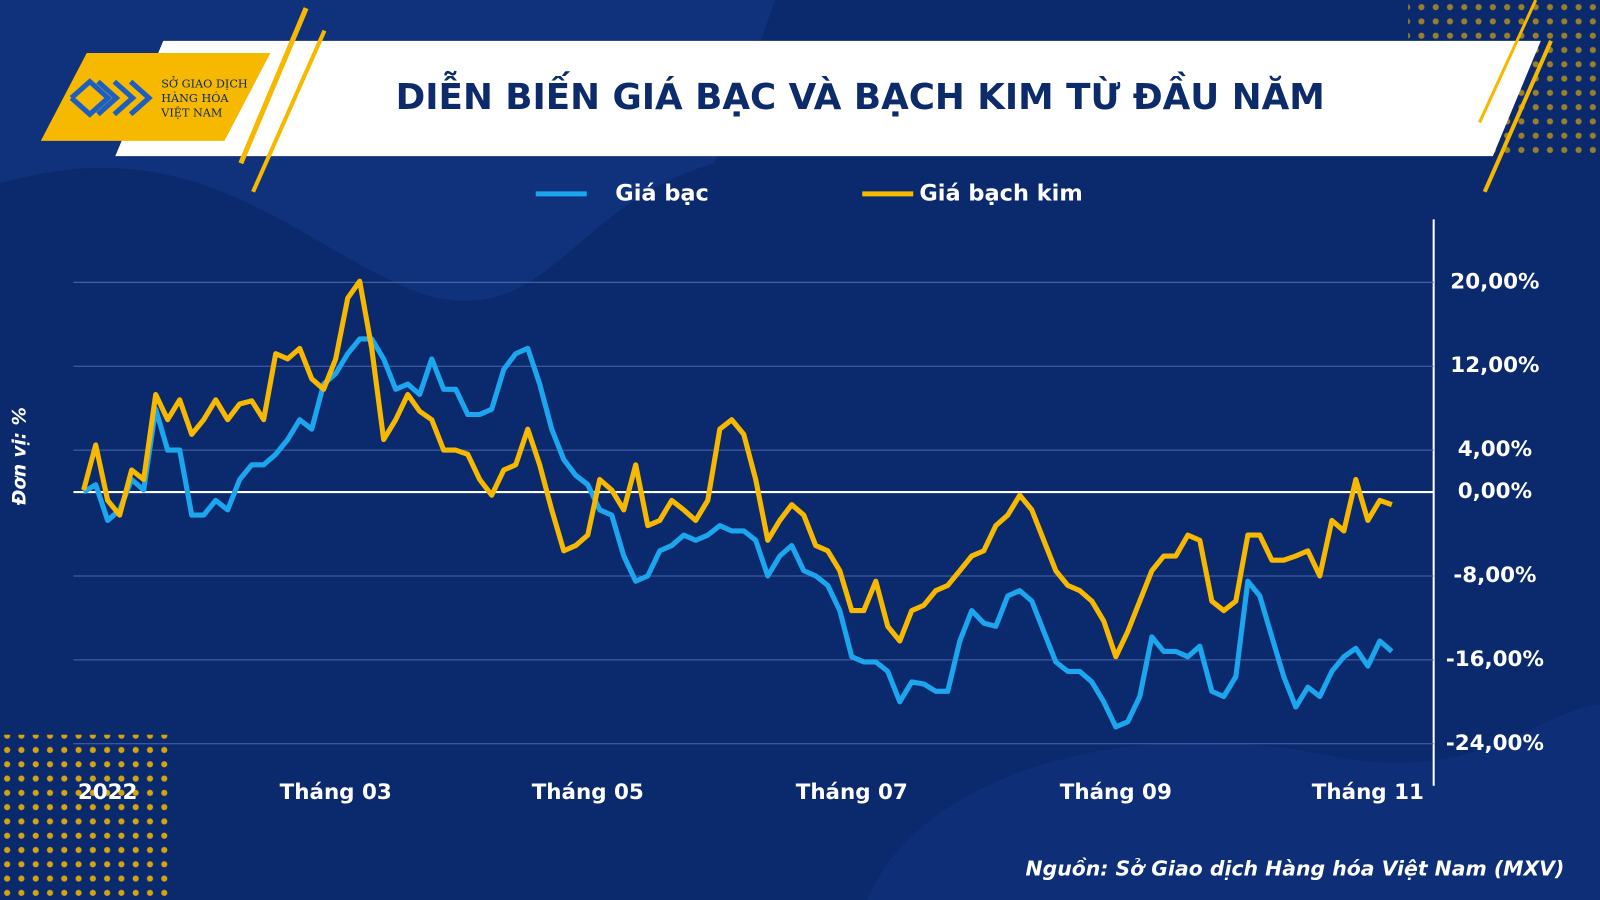  I want to click on y-tick-label: 12,00%, so click(1494, 365).